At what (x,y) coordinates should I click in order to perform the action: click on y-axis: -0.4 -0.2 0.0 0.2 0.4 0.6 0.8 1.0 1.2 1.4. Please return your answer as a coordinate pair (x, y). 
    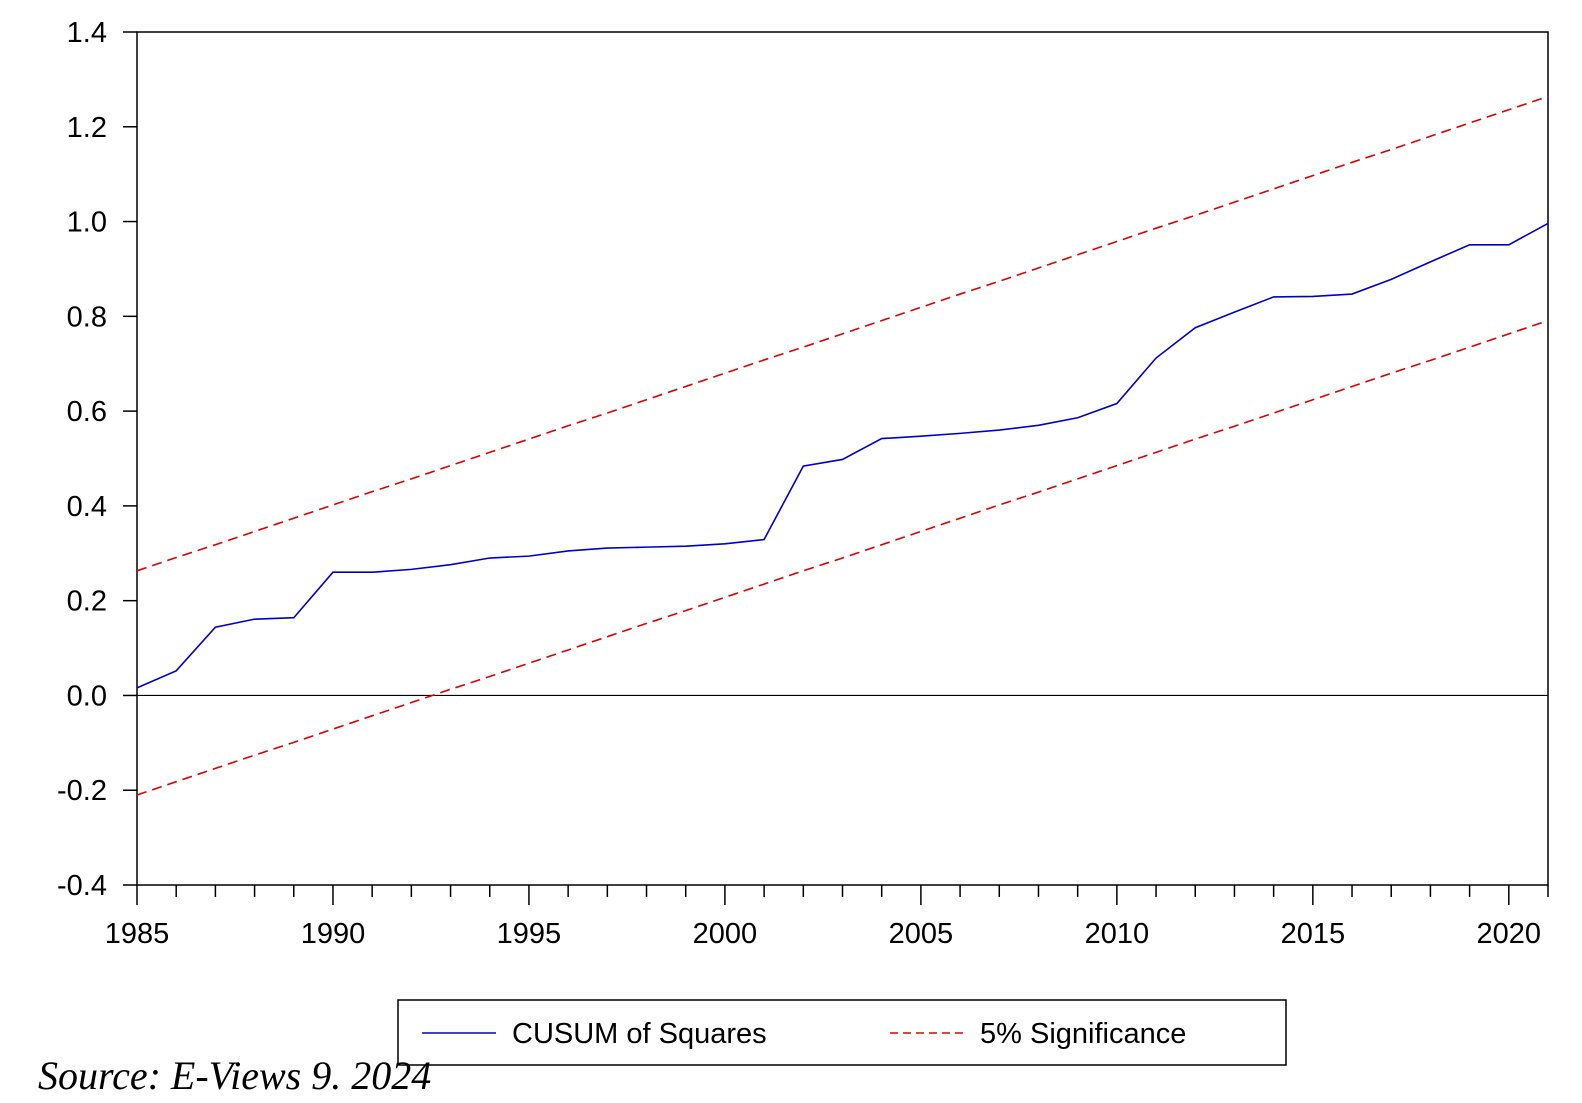
    Looking at the image, I should click on (97, 459).